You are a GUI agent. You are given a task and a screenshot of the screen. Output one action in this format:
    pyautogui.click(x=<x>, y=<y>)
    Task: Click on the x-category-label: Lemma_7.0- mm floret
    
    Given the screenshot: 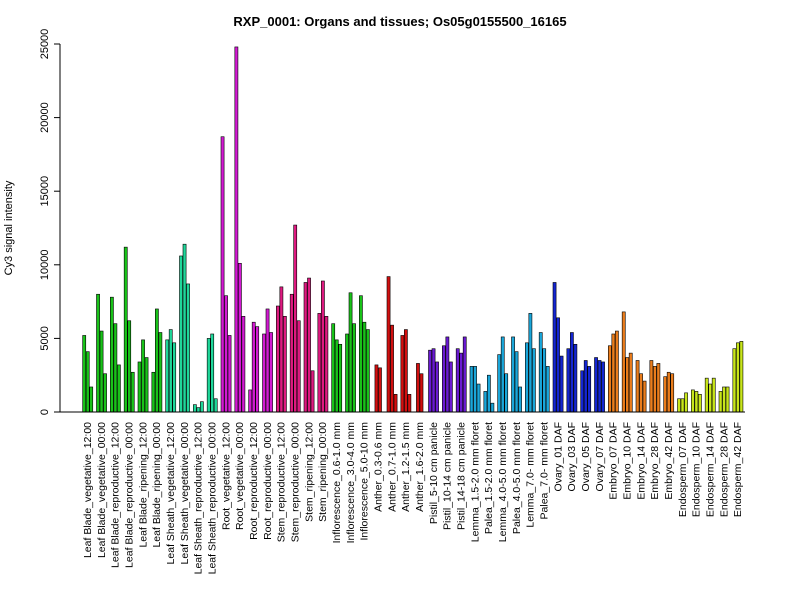 What is the action you would take?
    pyautogui.click(x=531, y=475)
    